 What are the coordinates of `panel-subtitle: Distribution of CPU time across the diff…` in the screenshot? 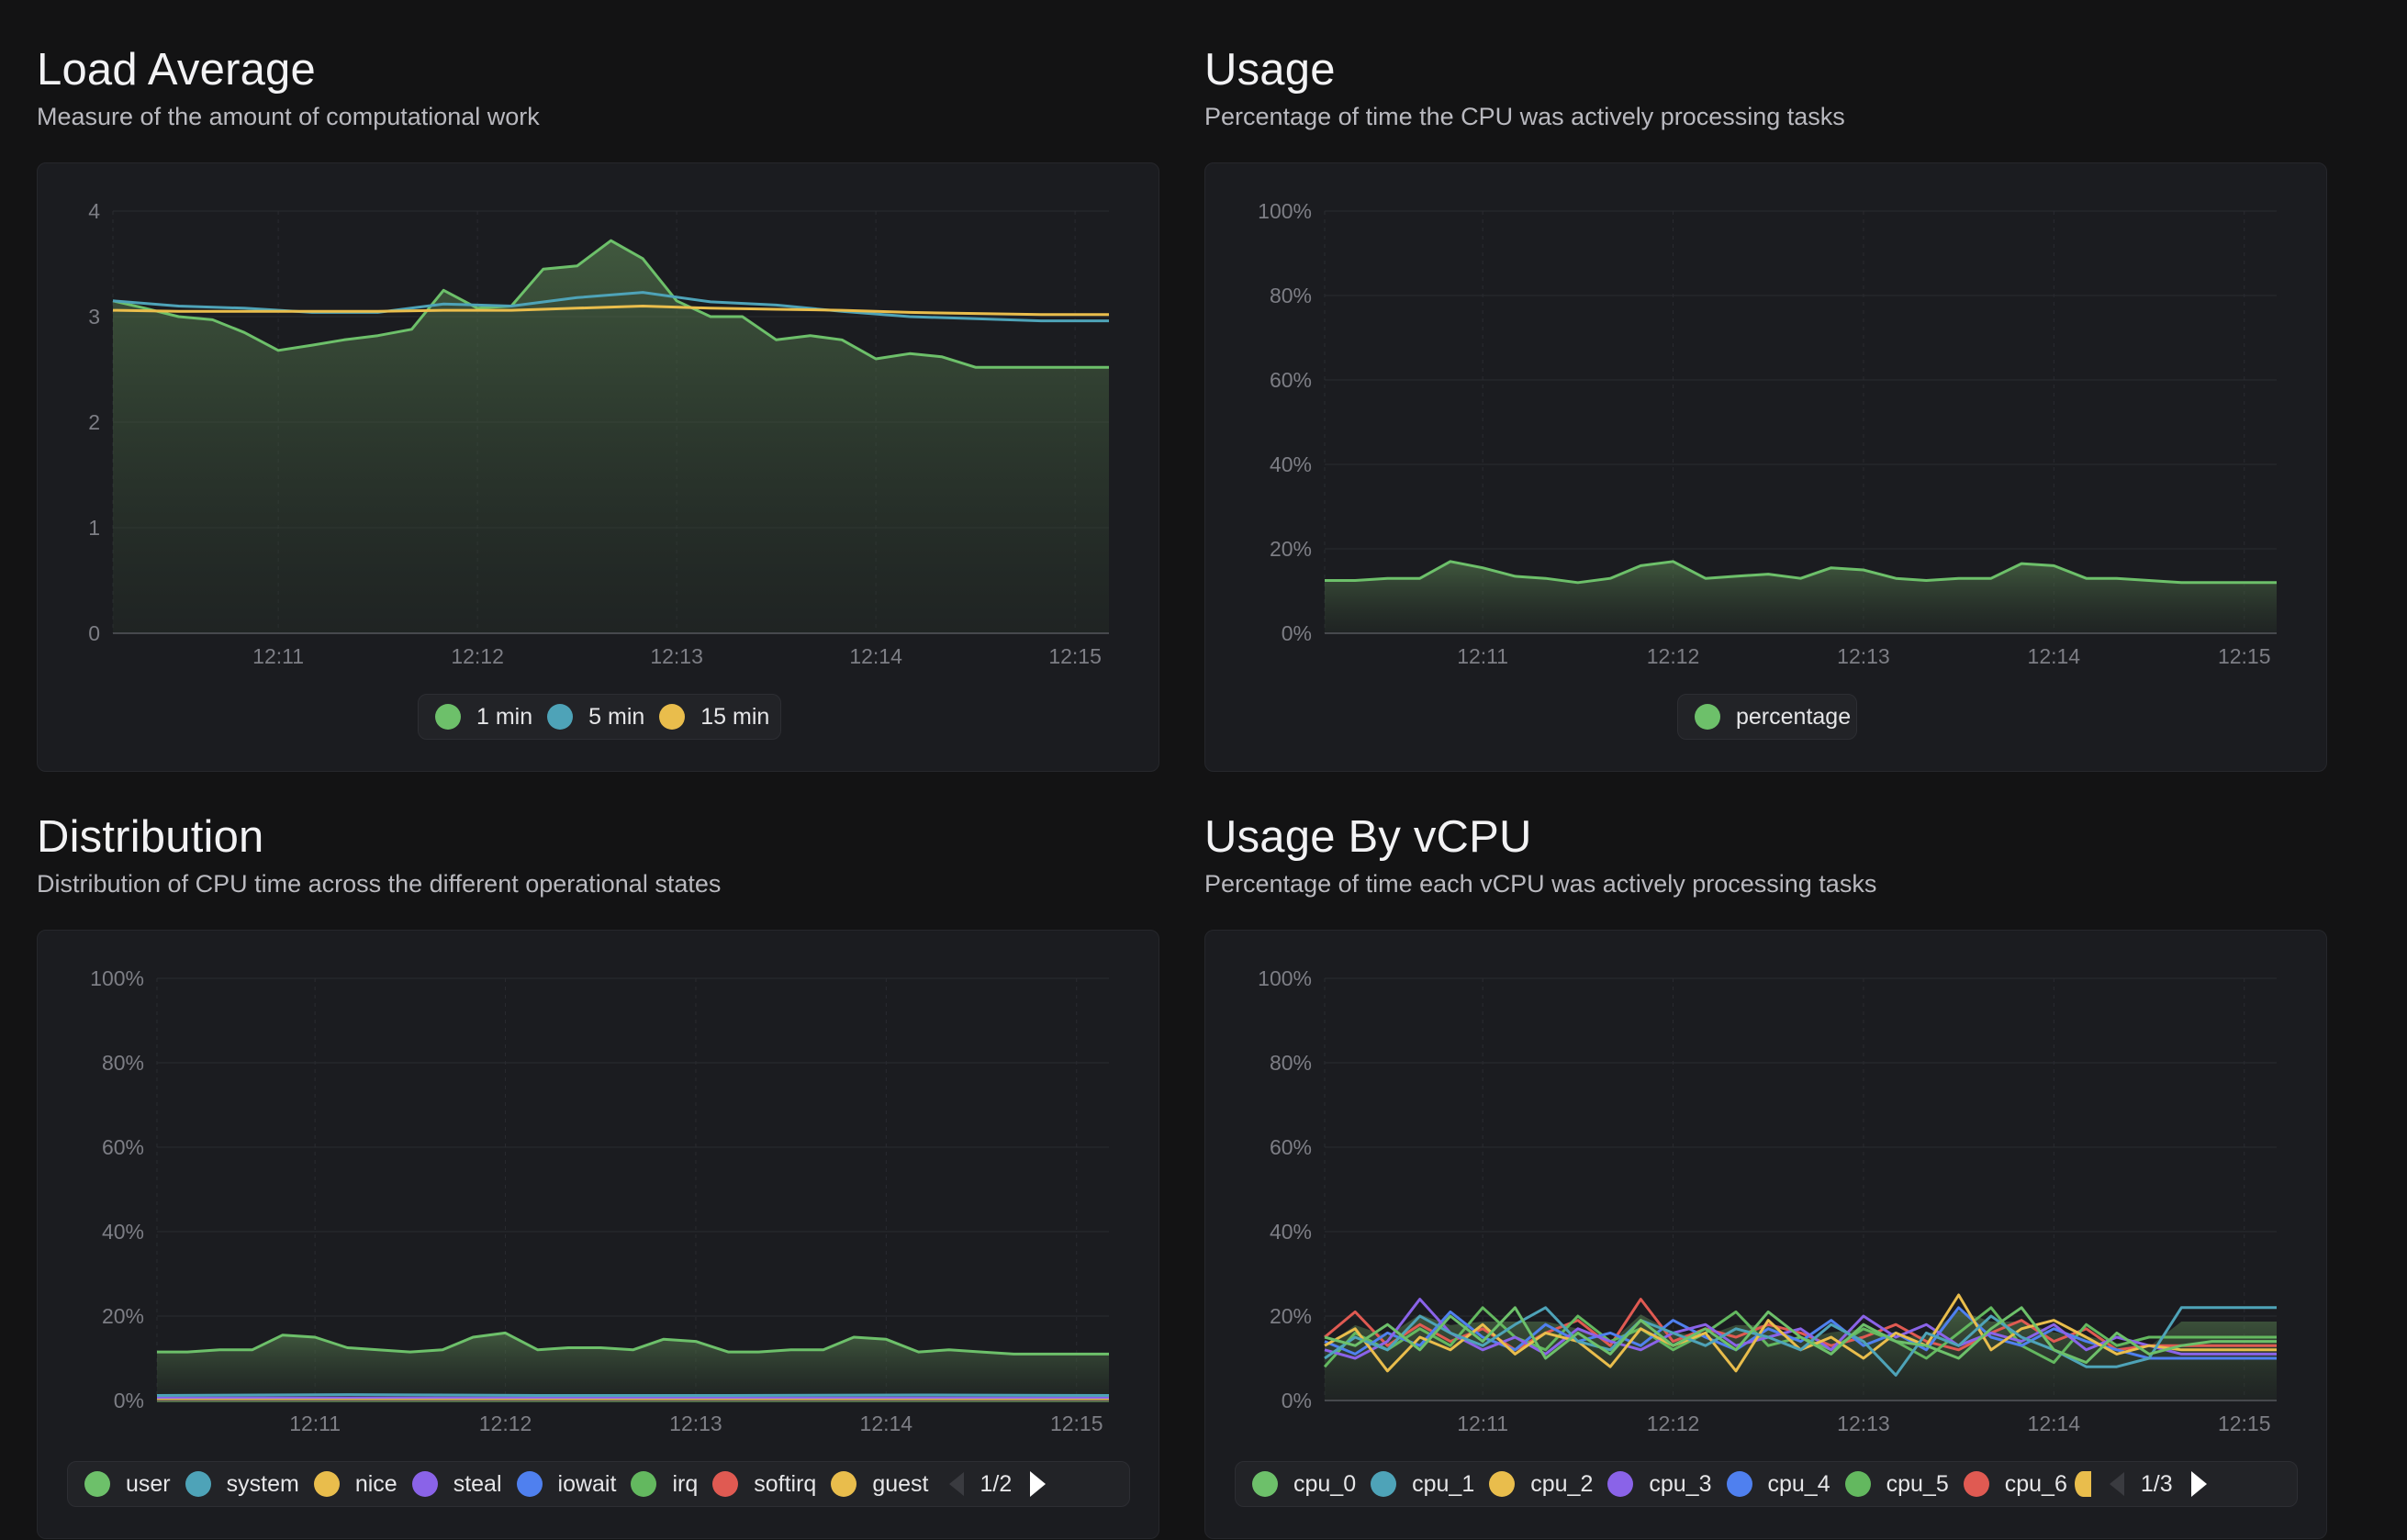 It's located at (379, 884).